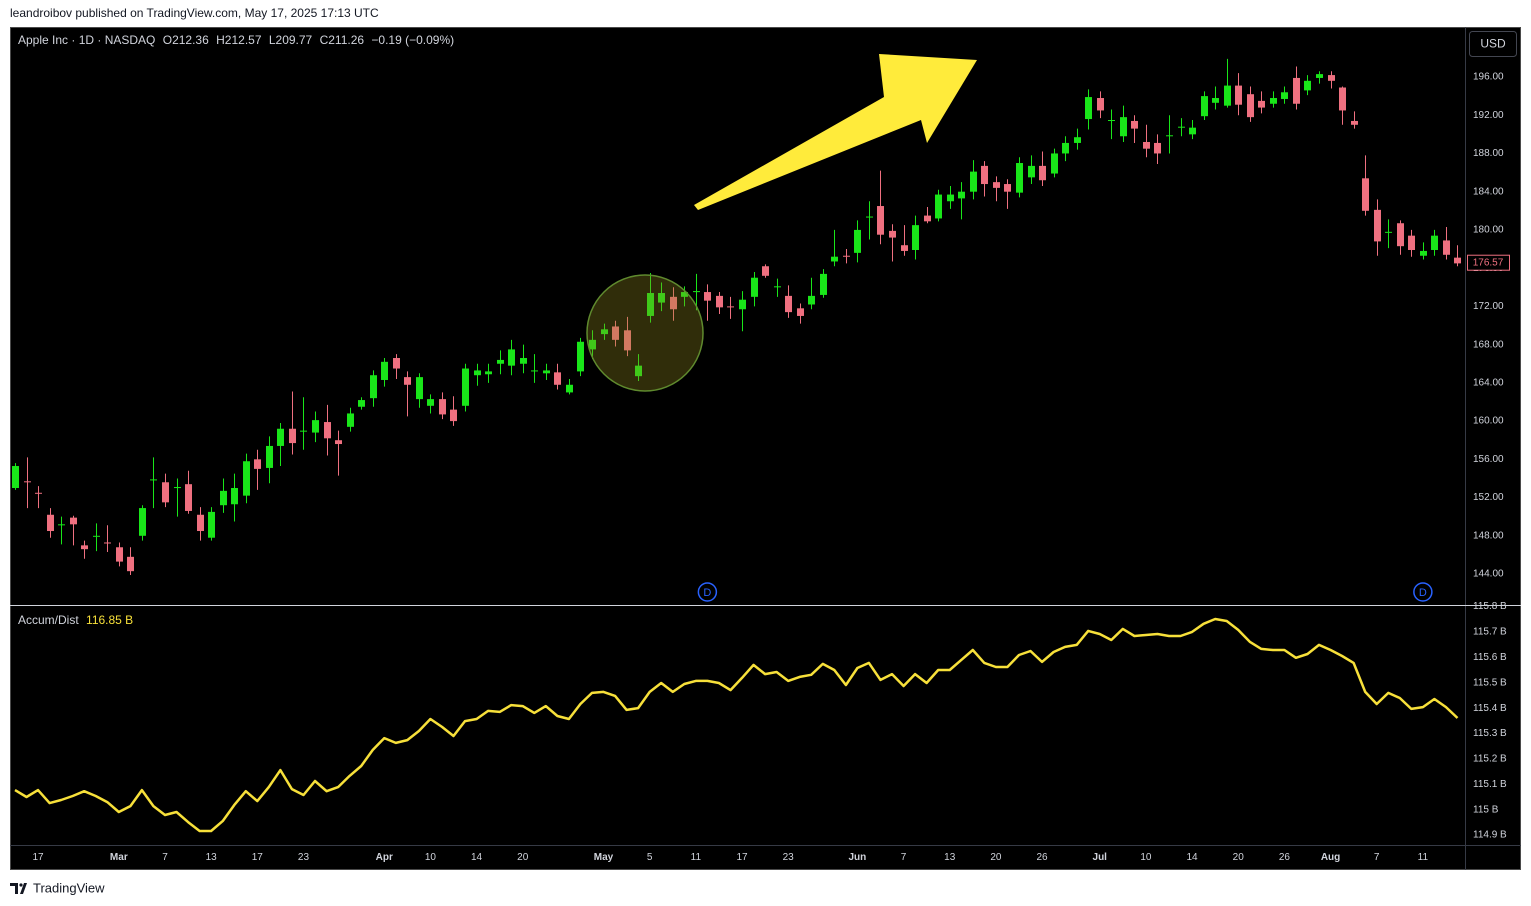  Describe the element at coordinates (1239, 857) in the screenshot. I see `x-tick-label: 20` at that location.